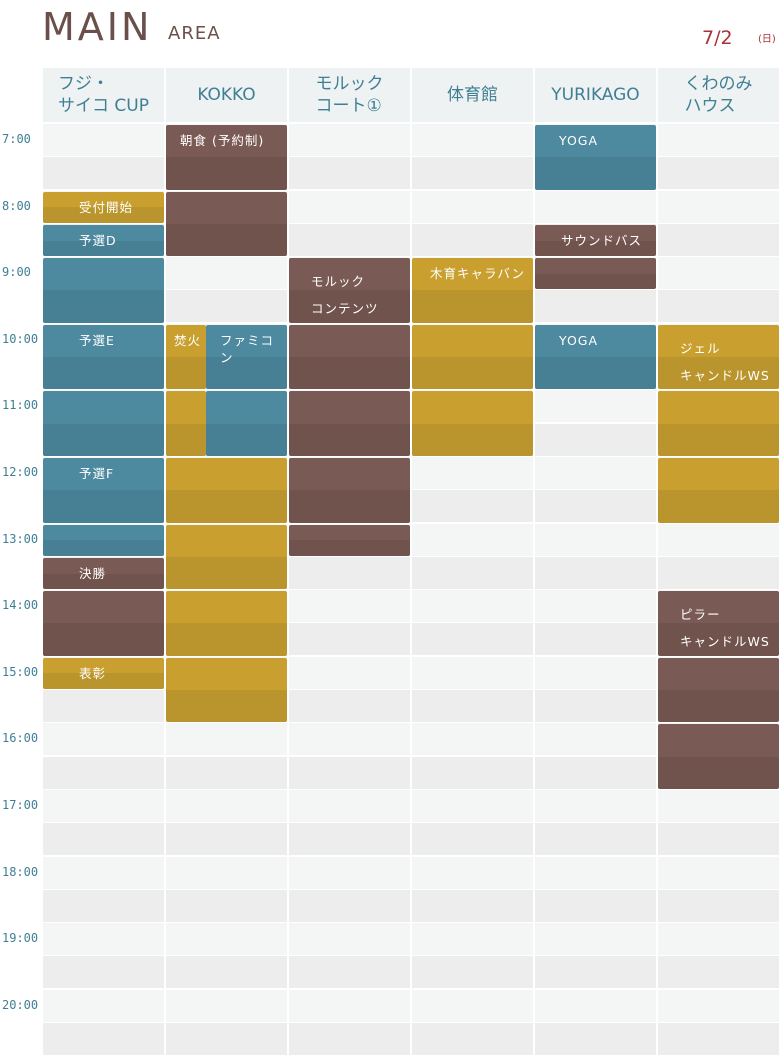  I want to click on schedule-event: ピラー キャンドルWS, so click(718, 623).